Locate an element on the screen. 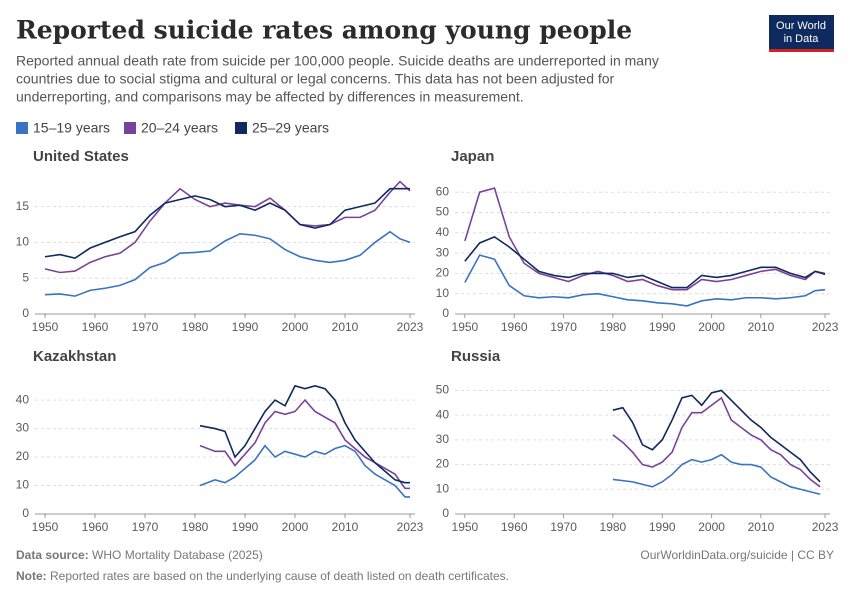 This screenshot has width=850, height=600. source-label: Data source: is located at coordinates (52, 555).